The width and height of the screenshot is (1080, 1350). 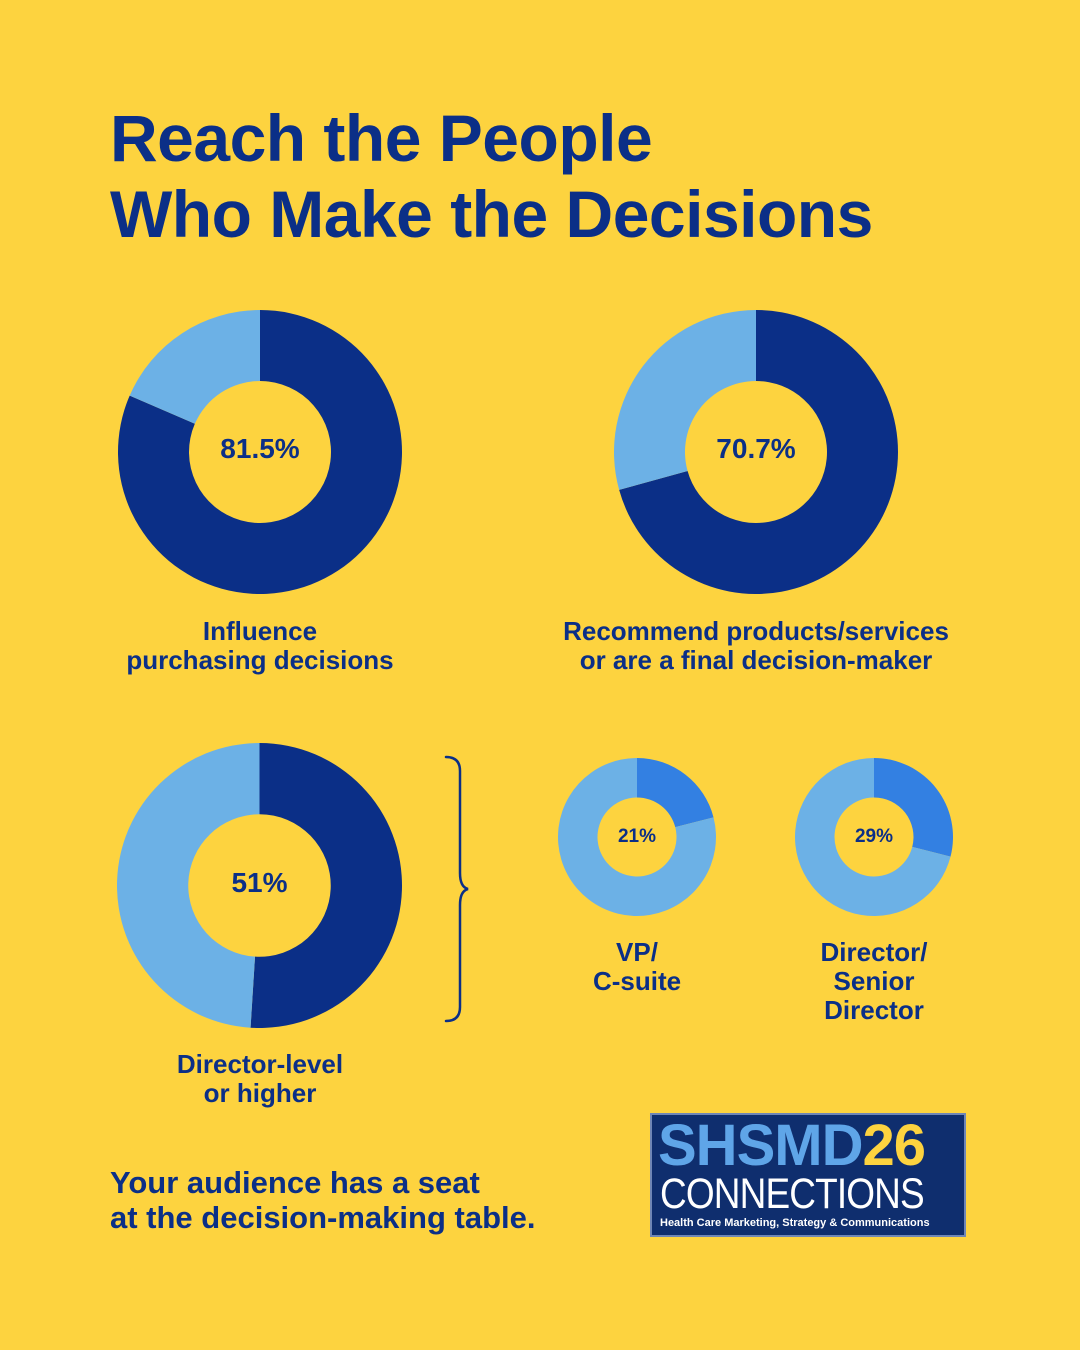 What do you see at coordinates (894, 1145) in the screenshot?
I see `logo-year: 26` at bounding box center [894, 1145].